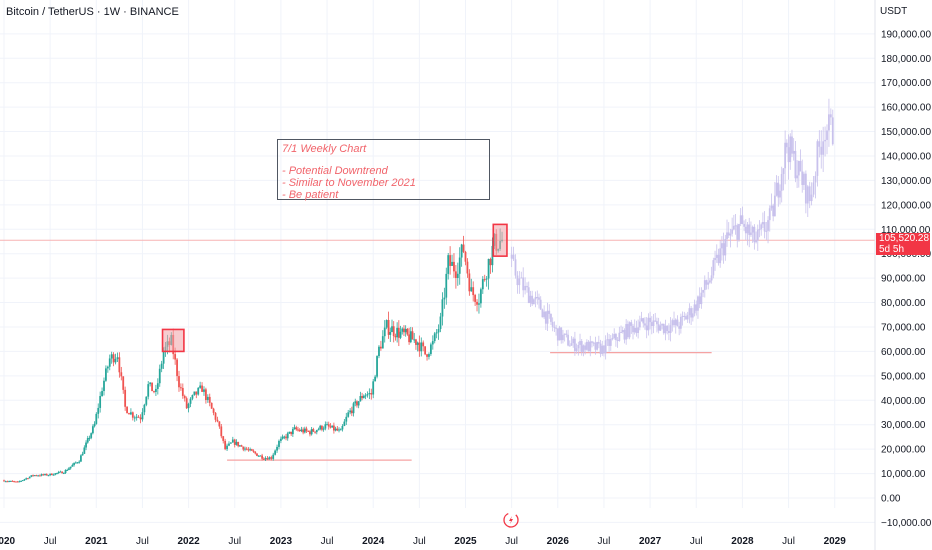 The image size is (932, 550). Describe the element at coordinates (650, 541) in the screenshot. I see `time-tick-label: 2027` at that location.